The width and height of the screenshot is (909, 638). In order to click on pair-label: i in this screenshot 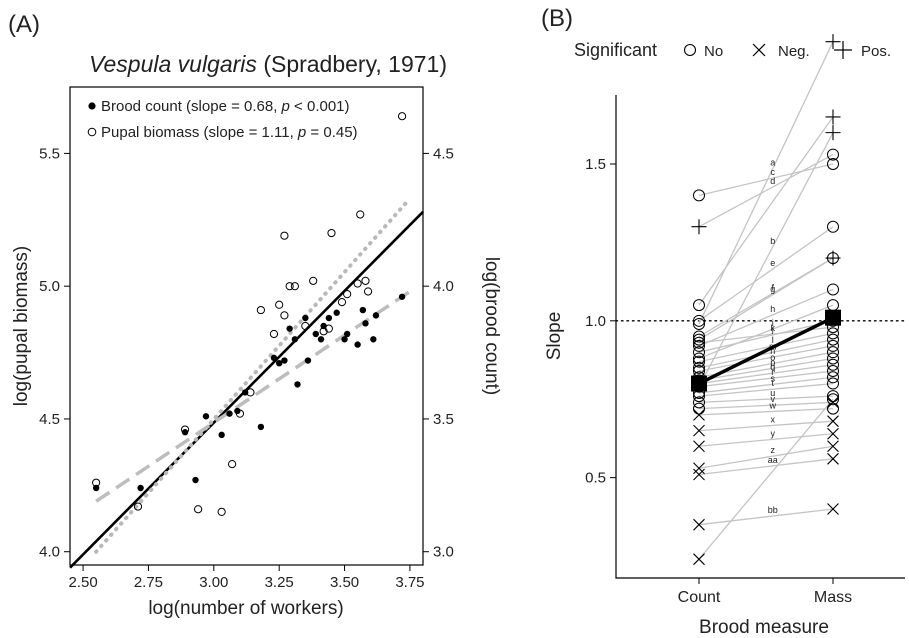, I will do `click(773, 323)`.